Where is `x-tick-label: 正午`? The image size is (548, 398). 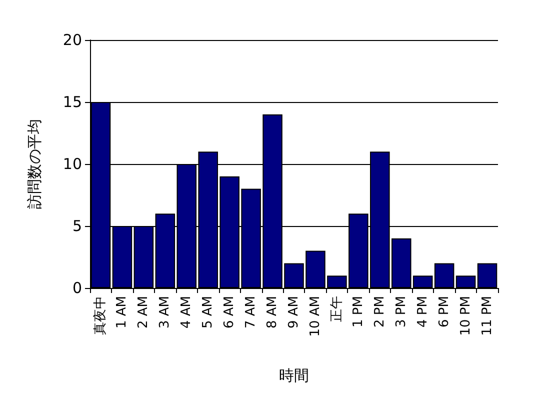
x-tick-label: 正午 is located at coordinates (336, 309).